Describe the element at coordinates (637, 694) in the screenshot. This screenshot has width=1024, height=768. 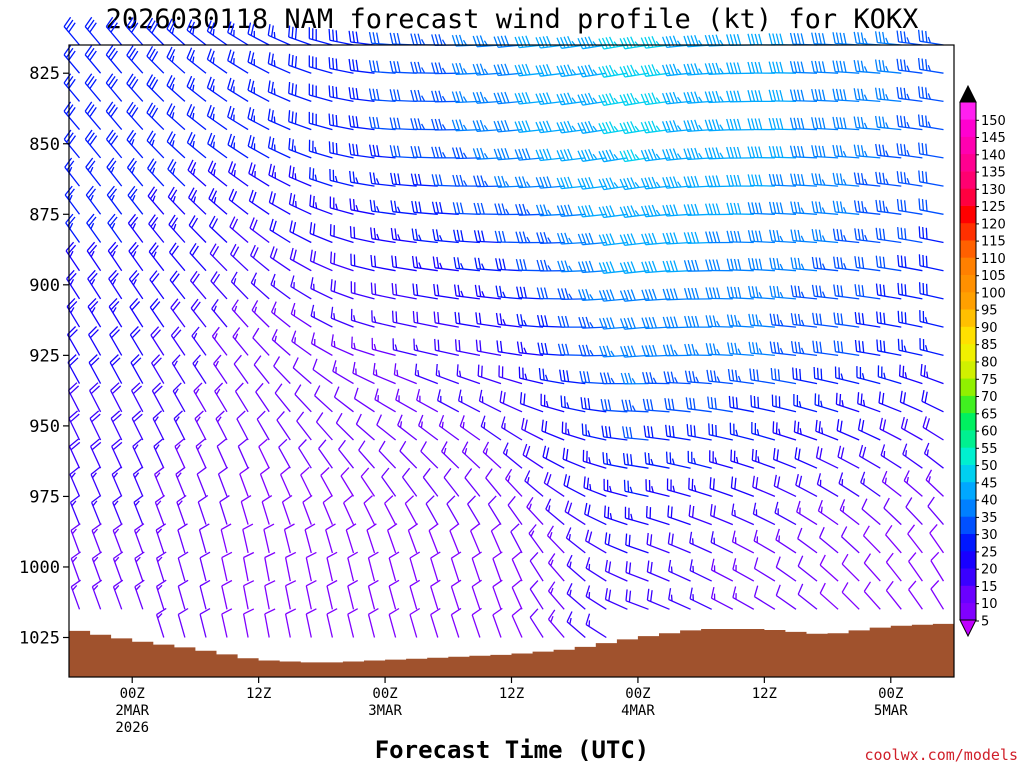
I see `x-tick-label: 00Z` at that location.